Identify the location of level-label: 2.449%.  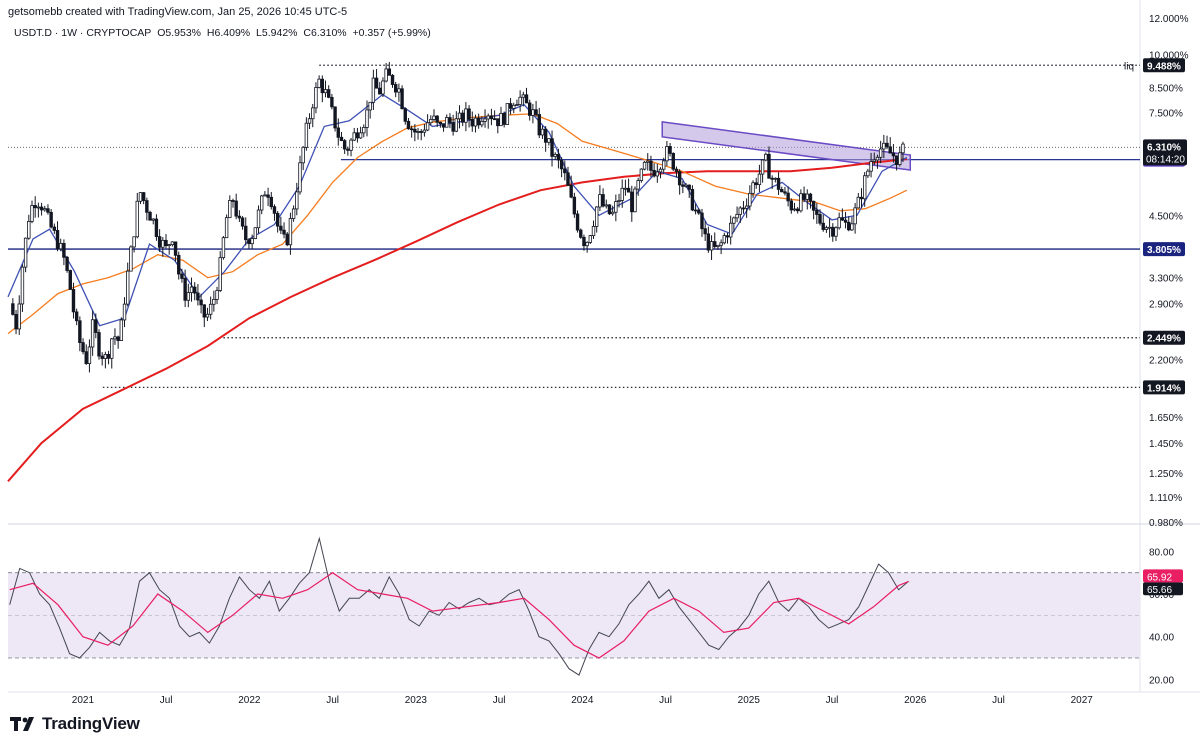
(1164, 339).